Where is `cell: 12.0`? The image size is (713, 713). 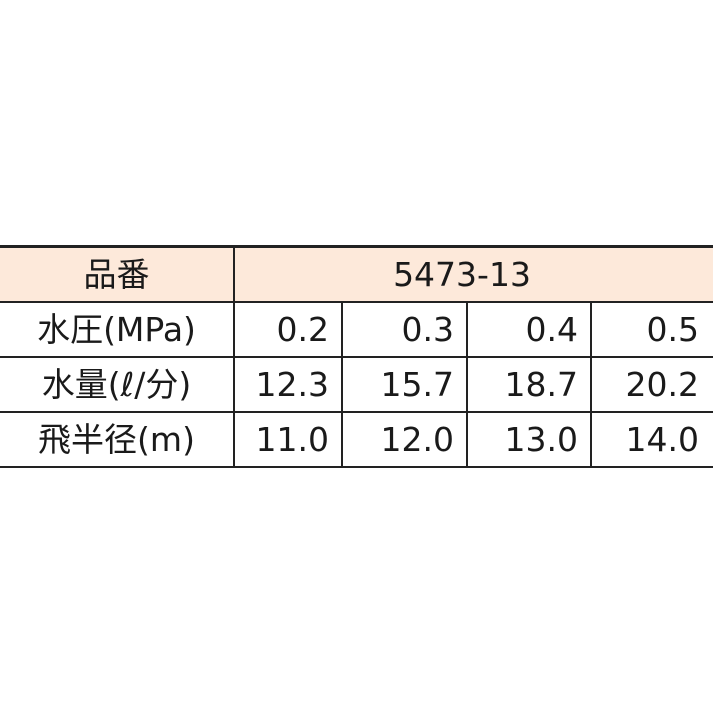 cell: 12.0 is located at coordinates (404, 439).